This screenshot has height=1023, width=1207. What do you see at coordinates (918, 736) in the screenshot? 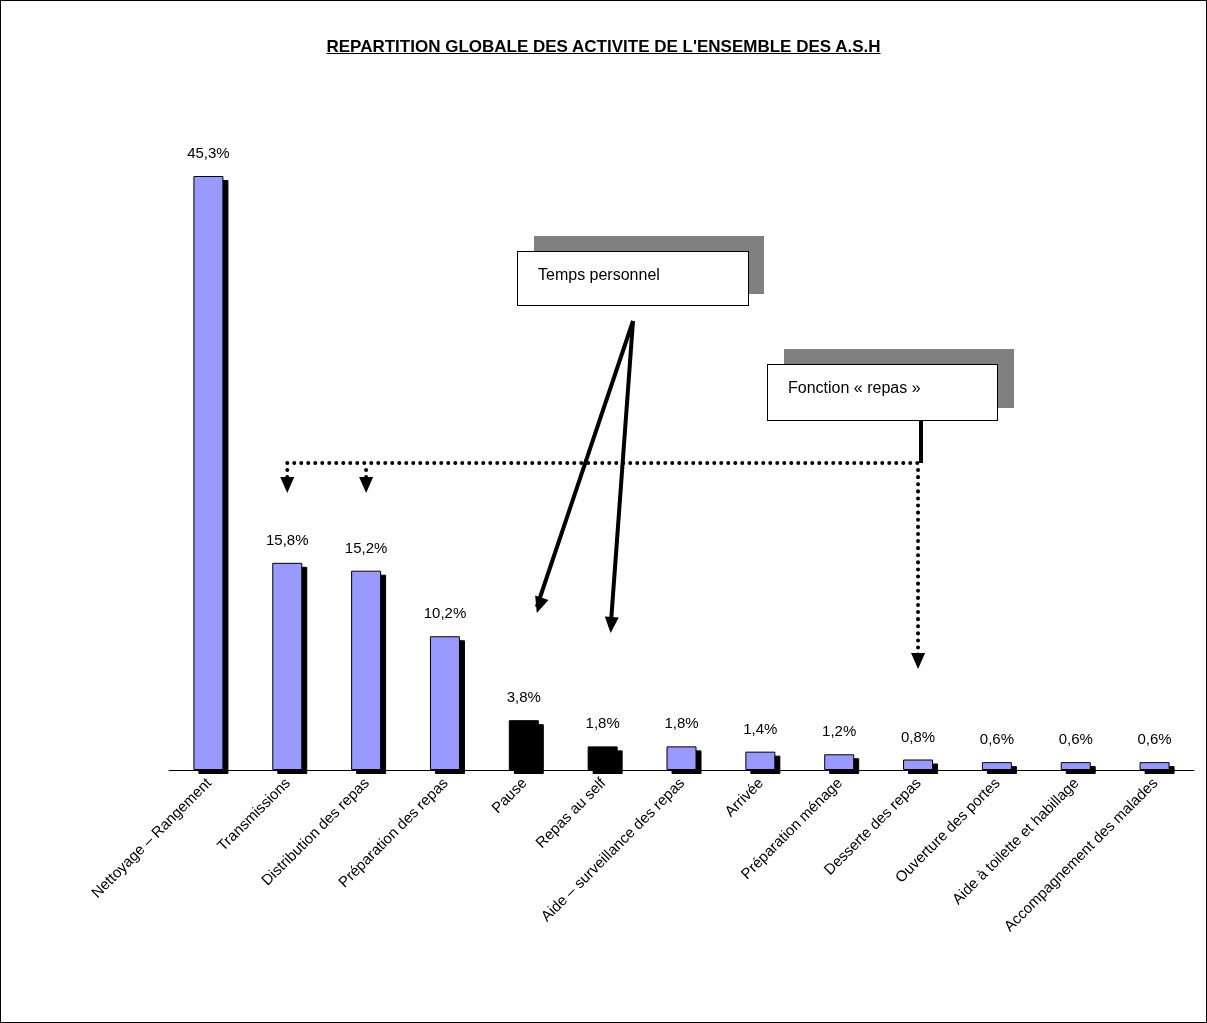
I see `data-label: 0,8%` at bounding box center [918, 736].